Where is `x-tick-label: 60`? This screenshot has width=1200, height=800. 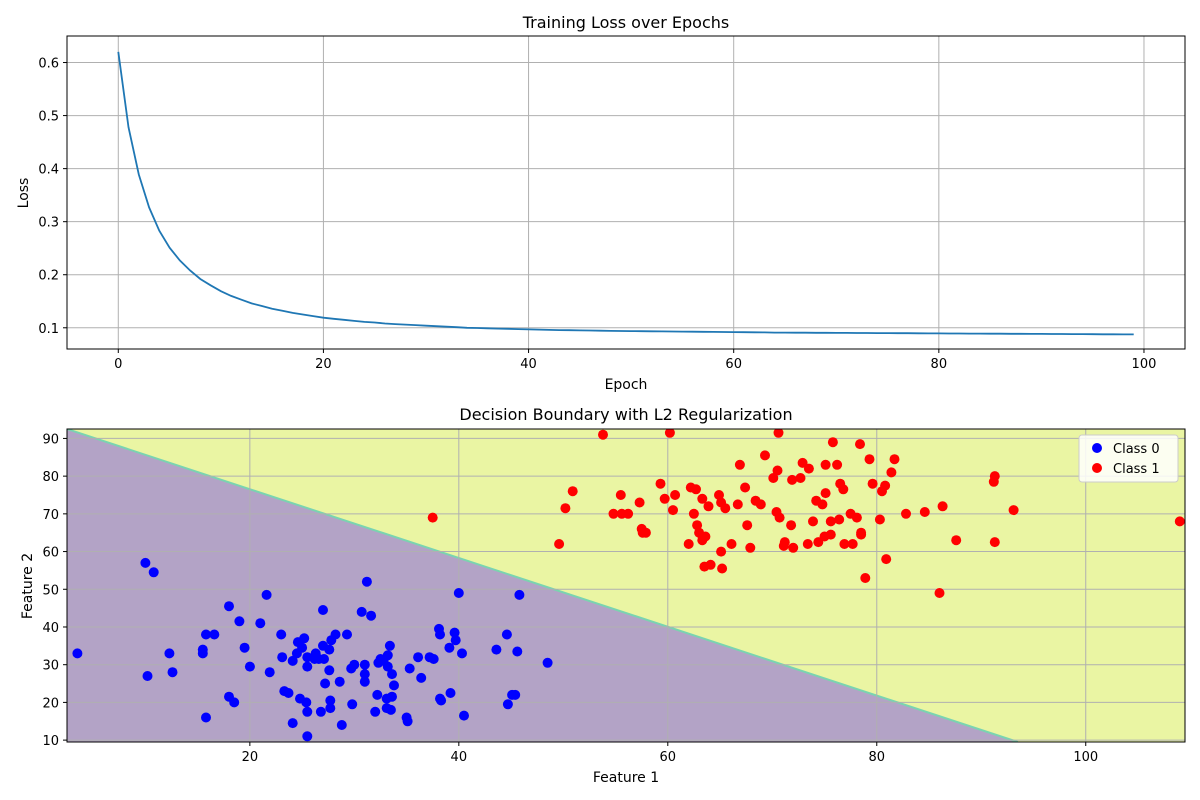 x-tick-label: 60 is located at coordinates (668, 757).